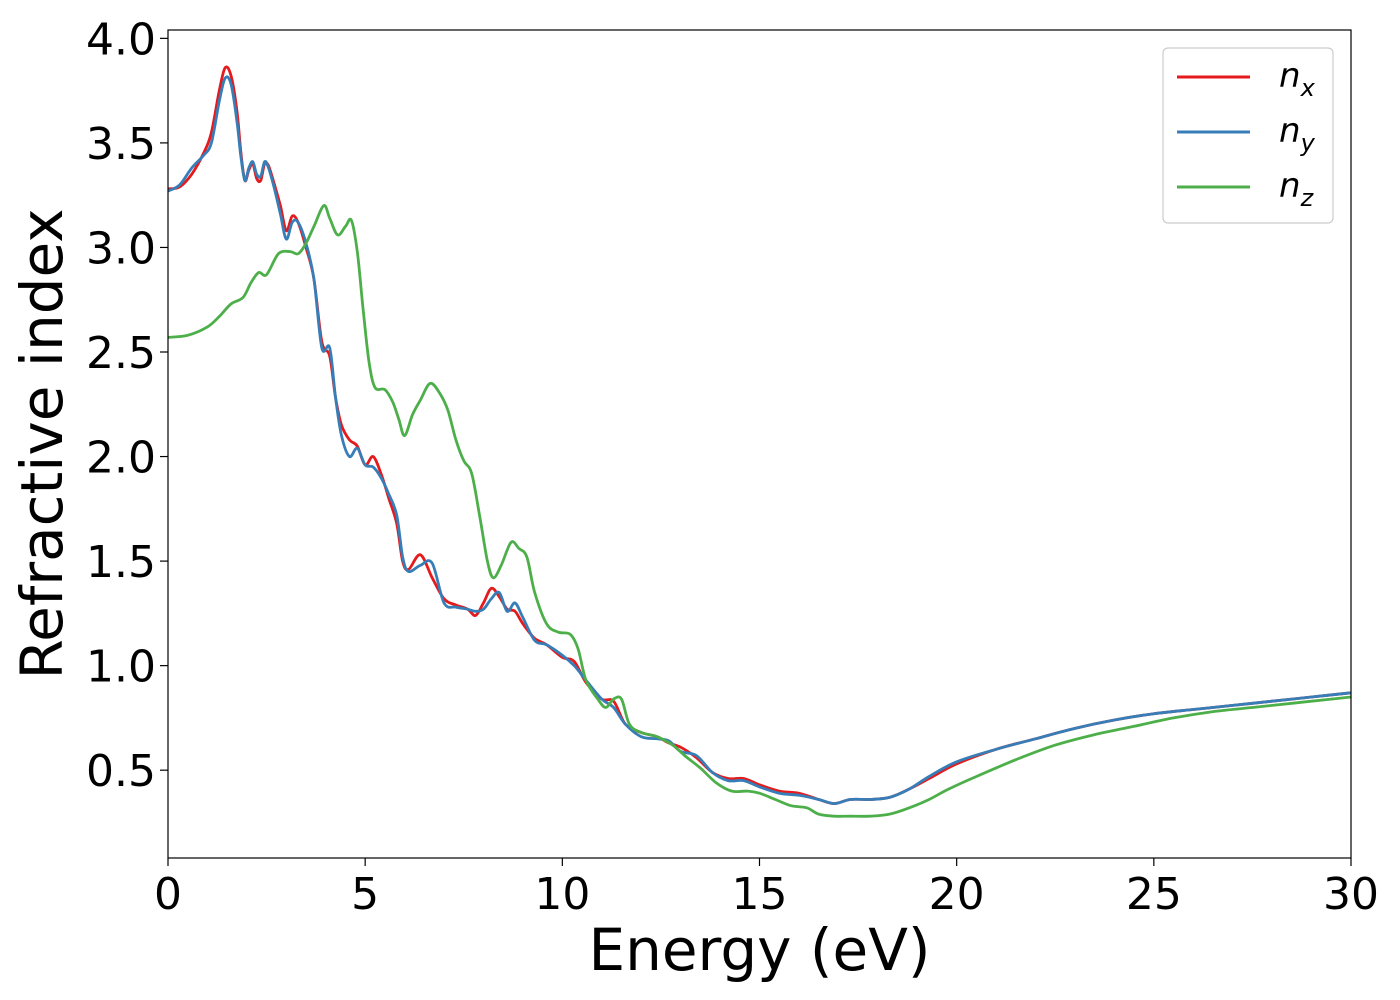 The image size is (1400, 1000). I want to click on y-tick-label: 2.5, so click(121, 353).